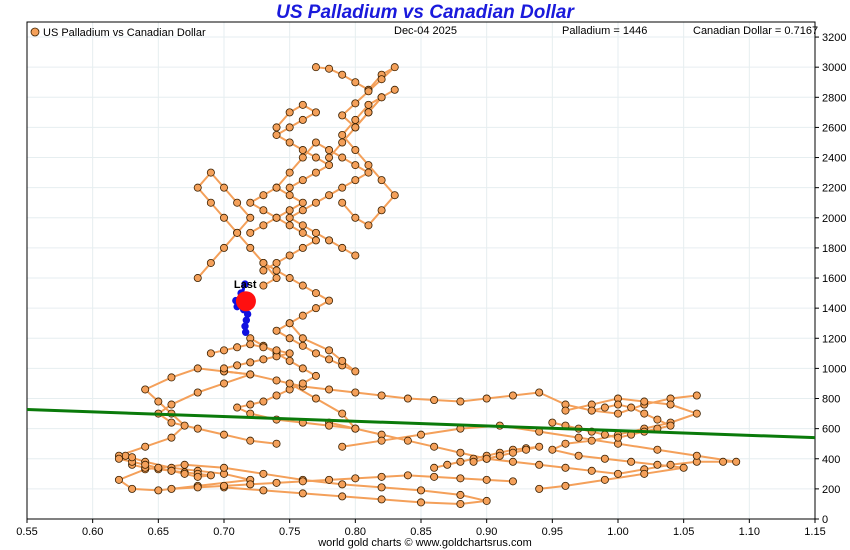  Describe the element at coordinates (486, 532) in the screenshot. I see `x-tick-label: 0.90` at that location.